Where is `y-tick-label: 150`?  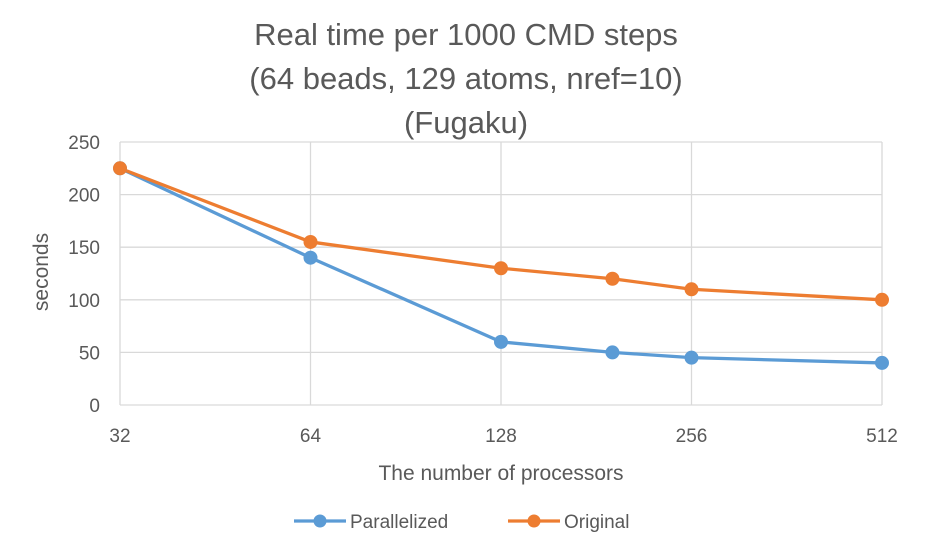 y-tick-label: 150 is located at coordinates (84, 248).